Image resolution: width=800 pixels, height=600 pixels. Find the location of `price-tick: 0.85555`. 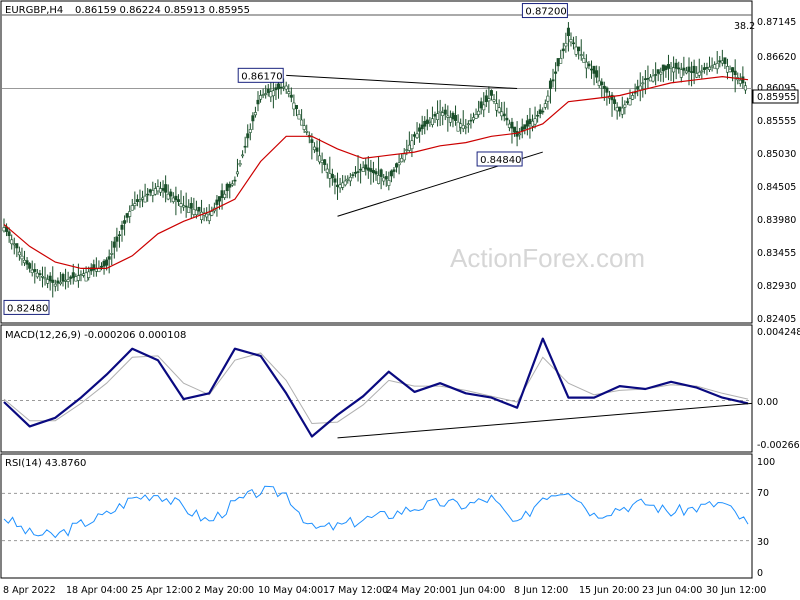

price-tick: 0.85555 is located at coordinates (776, 121).